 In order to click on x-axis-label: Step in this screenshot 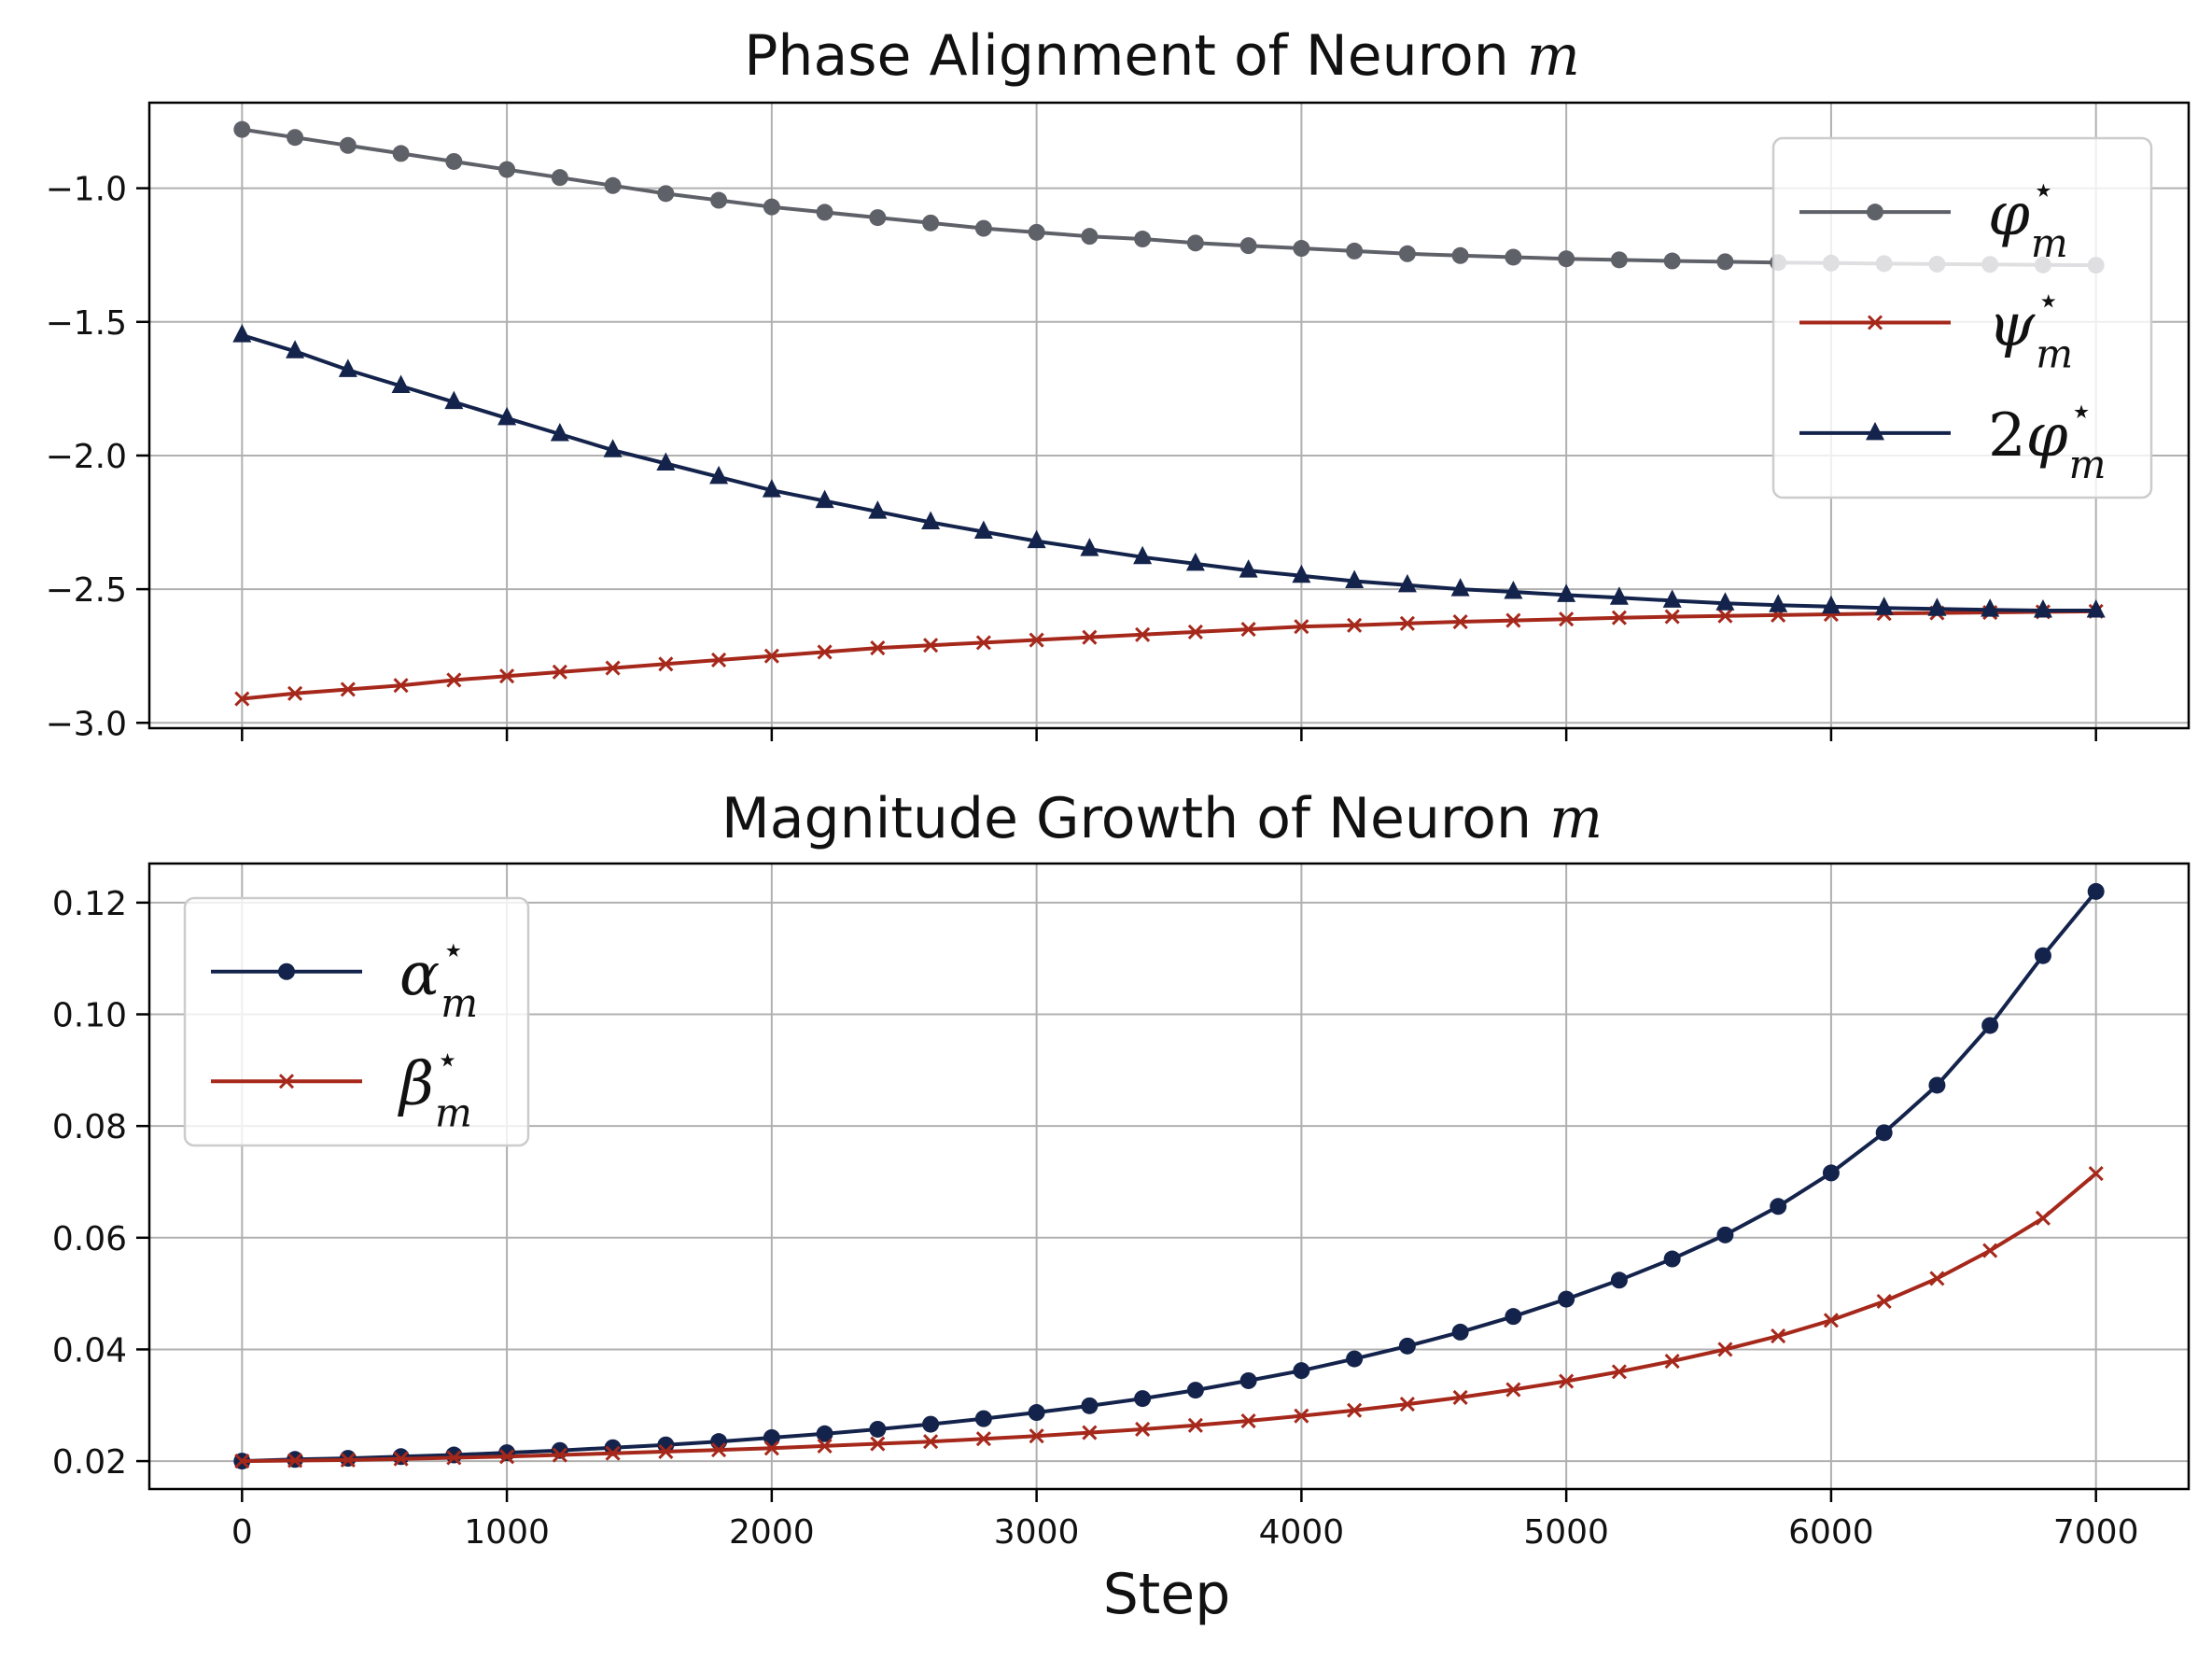, I will do `click(1167, 1594)`.